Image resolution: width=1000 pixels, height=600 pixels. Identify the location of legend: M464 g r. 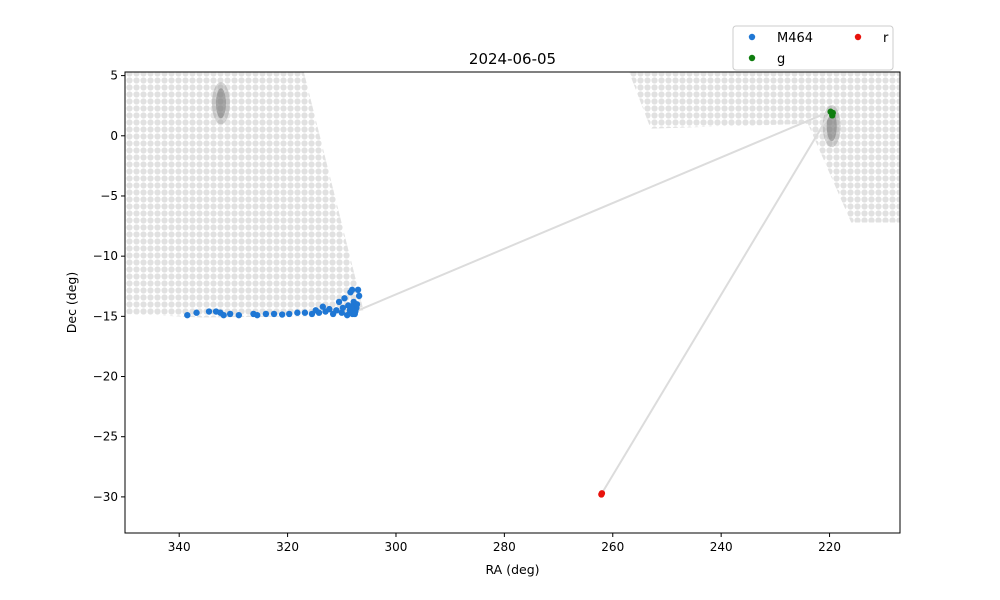
(813, 48).